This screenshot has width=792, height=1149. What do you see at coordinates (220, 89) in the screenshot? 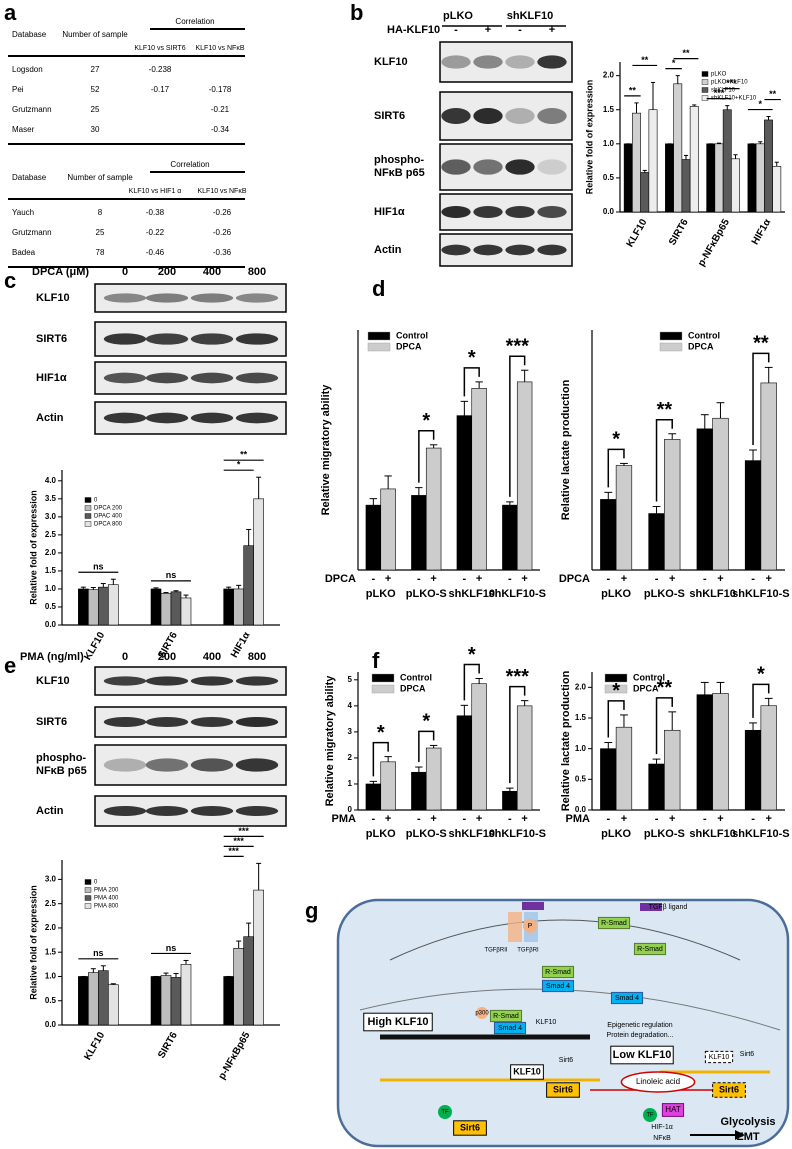
I see `table-cell: -0.178` at bounding box center [220, 89].